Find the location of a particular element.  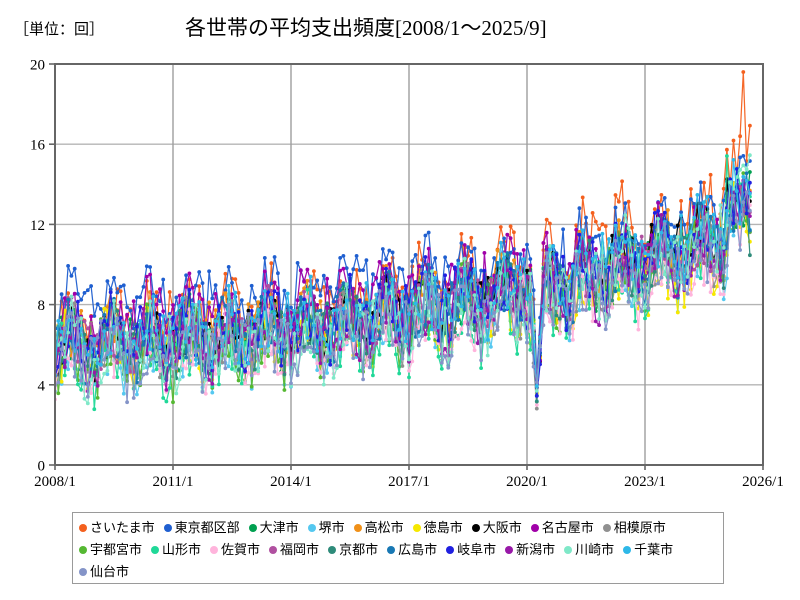

legend-label: 大阪市 is located at coordinates (502, 527).